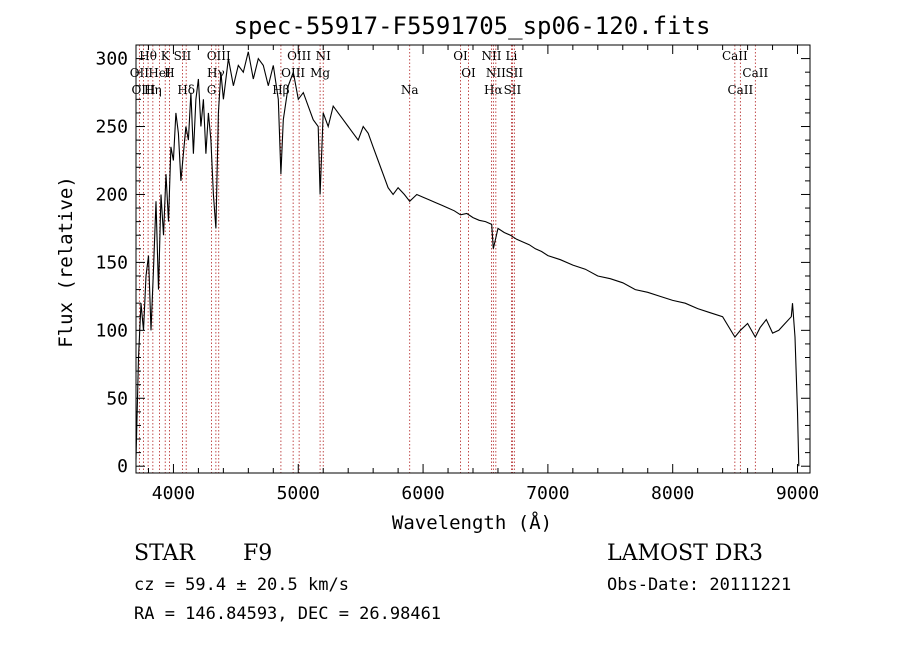 This screenshot has height=654, width=900. Describe the element at coordinates (298, 493) in the screenshot. I see `x-tick-label: 5000` at that location.